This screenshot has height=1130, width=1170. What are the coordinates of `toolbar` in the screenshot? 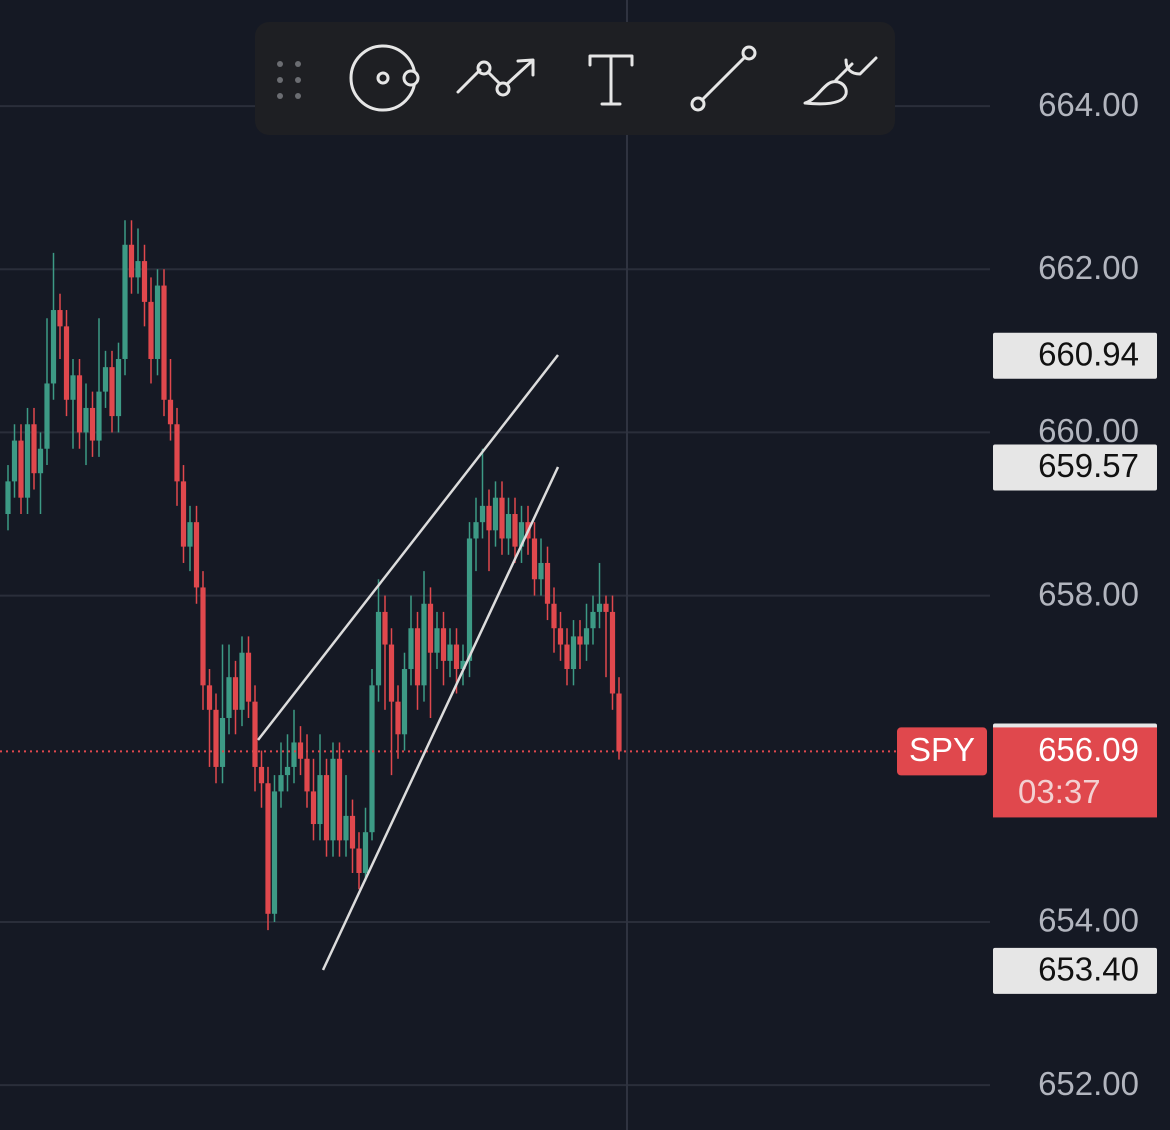 It's located at (575, 78).